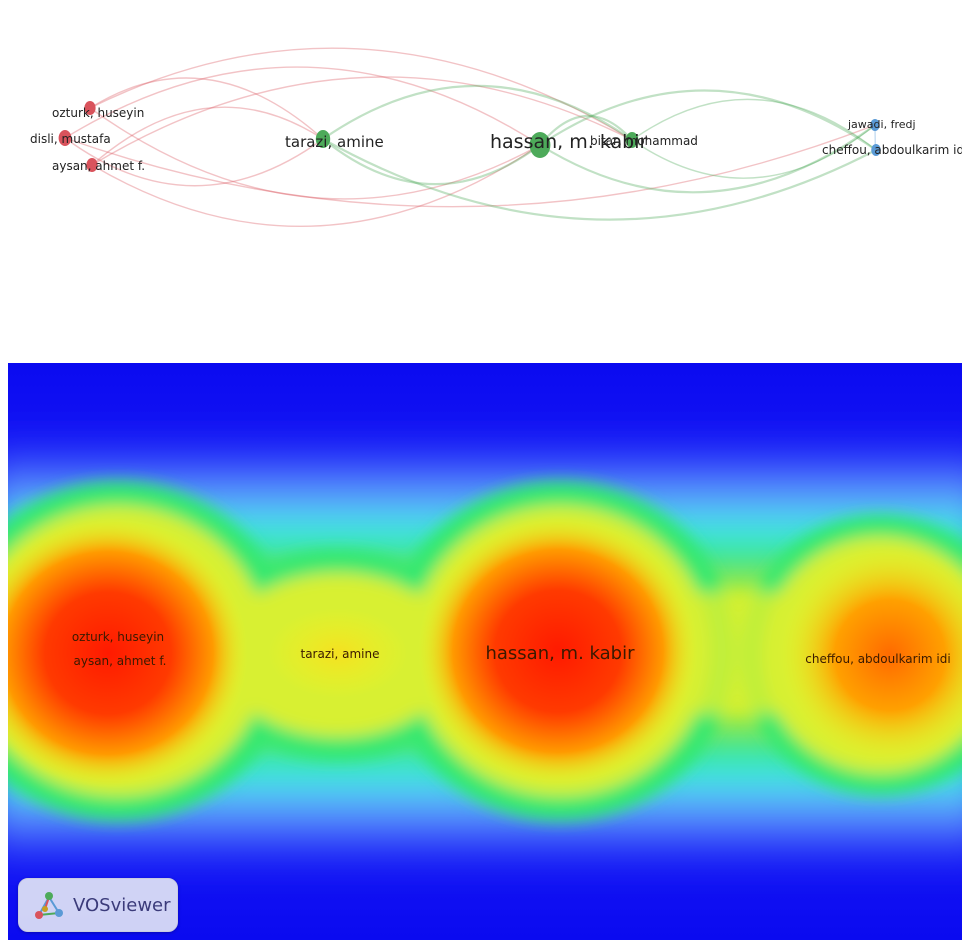 The height and width of the screenshot is (940, 962). Describe the element at coordinates (118, 637) in the screenshot. I see `density-label-ozturk: ozturk, huseyin` at that location.